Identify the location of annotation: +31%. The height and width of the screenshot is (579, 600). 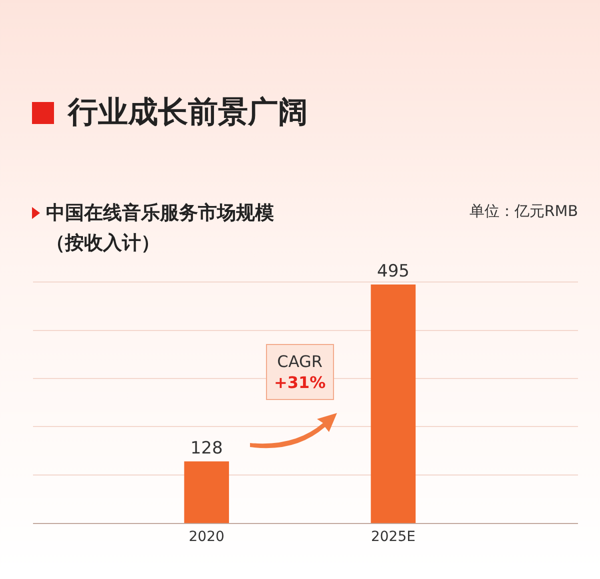
(300, 382).